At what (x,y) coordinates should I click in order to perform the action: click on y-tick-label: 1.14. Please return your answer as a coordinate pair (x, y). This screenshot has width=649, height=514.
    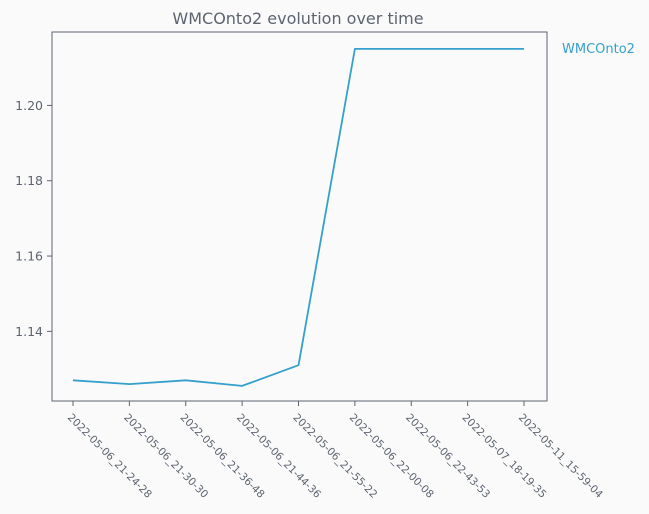
    Looking at the image, I should click on (29, 331).